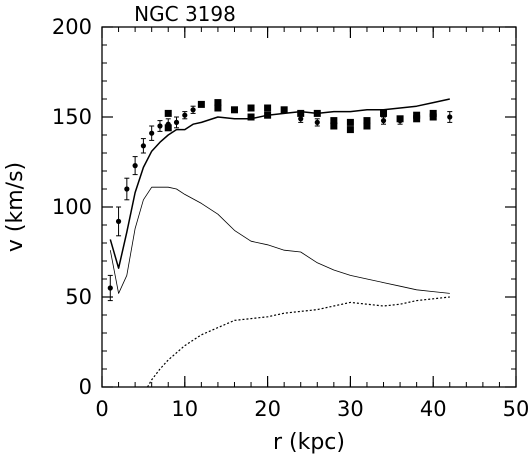 The height and width of the screenshot is (457, 530). I want to click on chart-title: NGC 3198, so click(185, 14).